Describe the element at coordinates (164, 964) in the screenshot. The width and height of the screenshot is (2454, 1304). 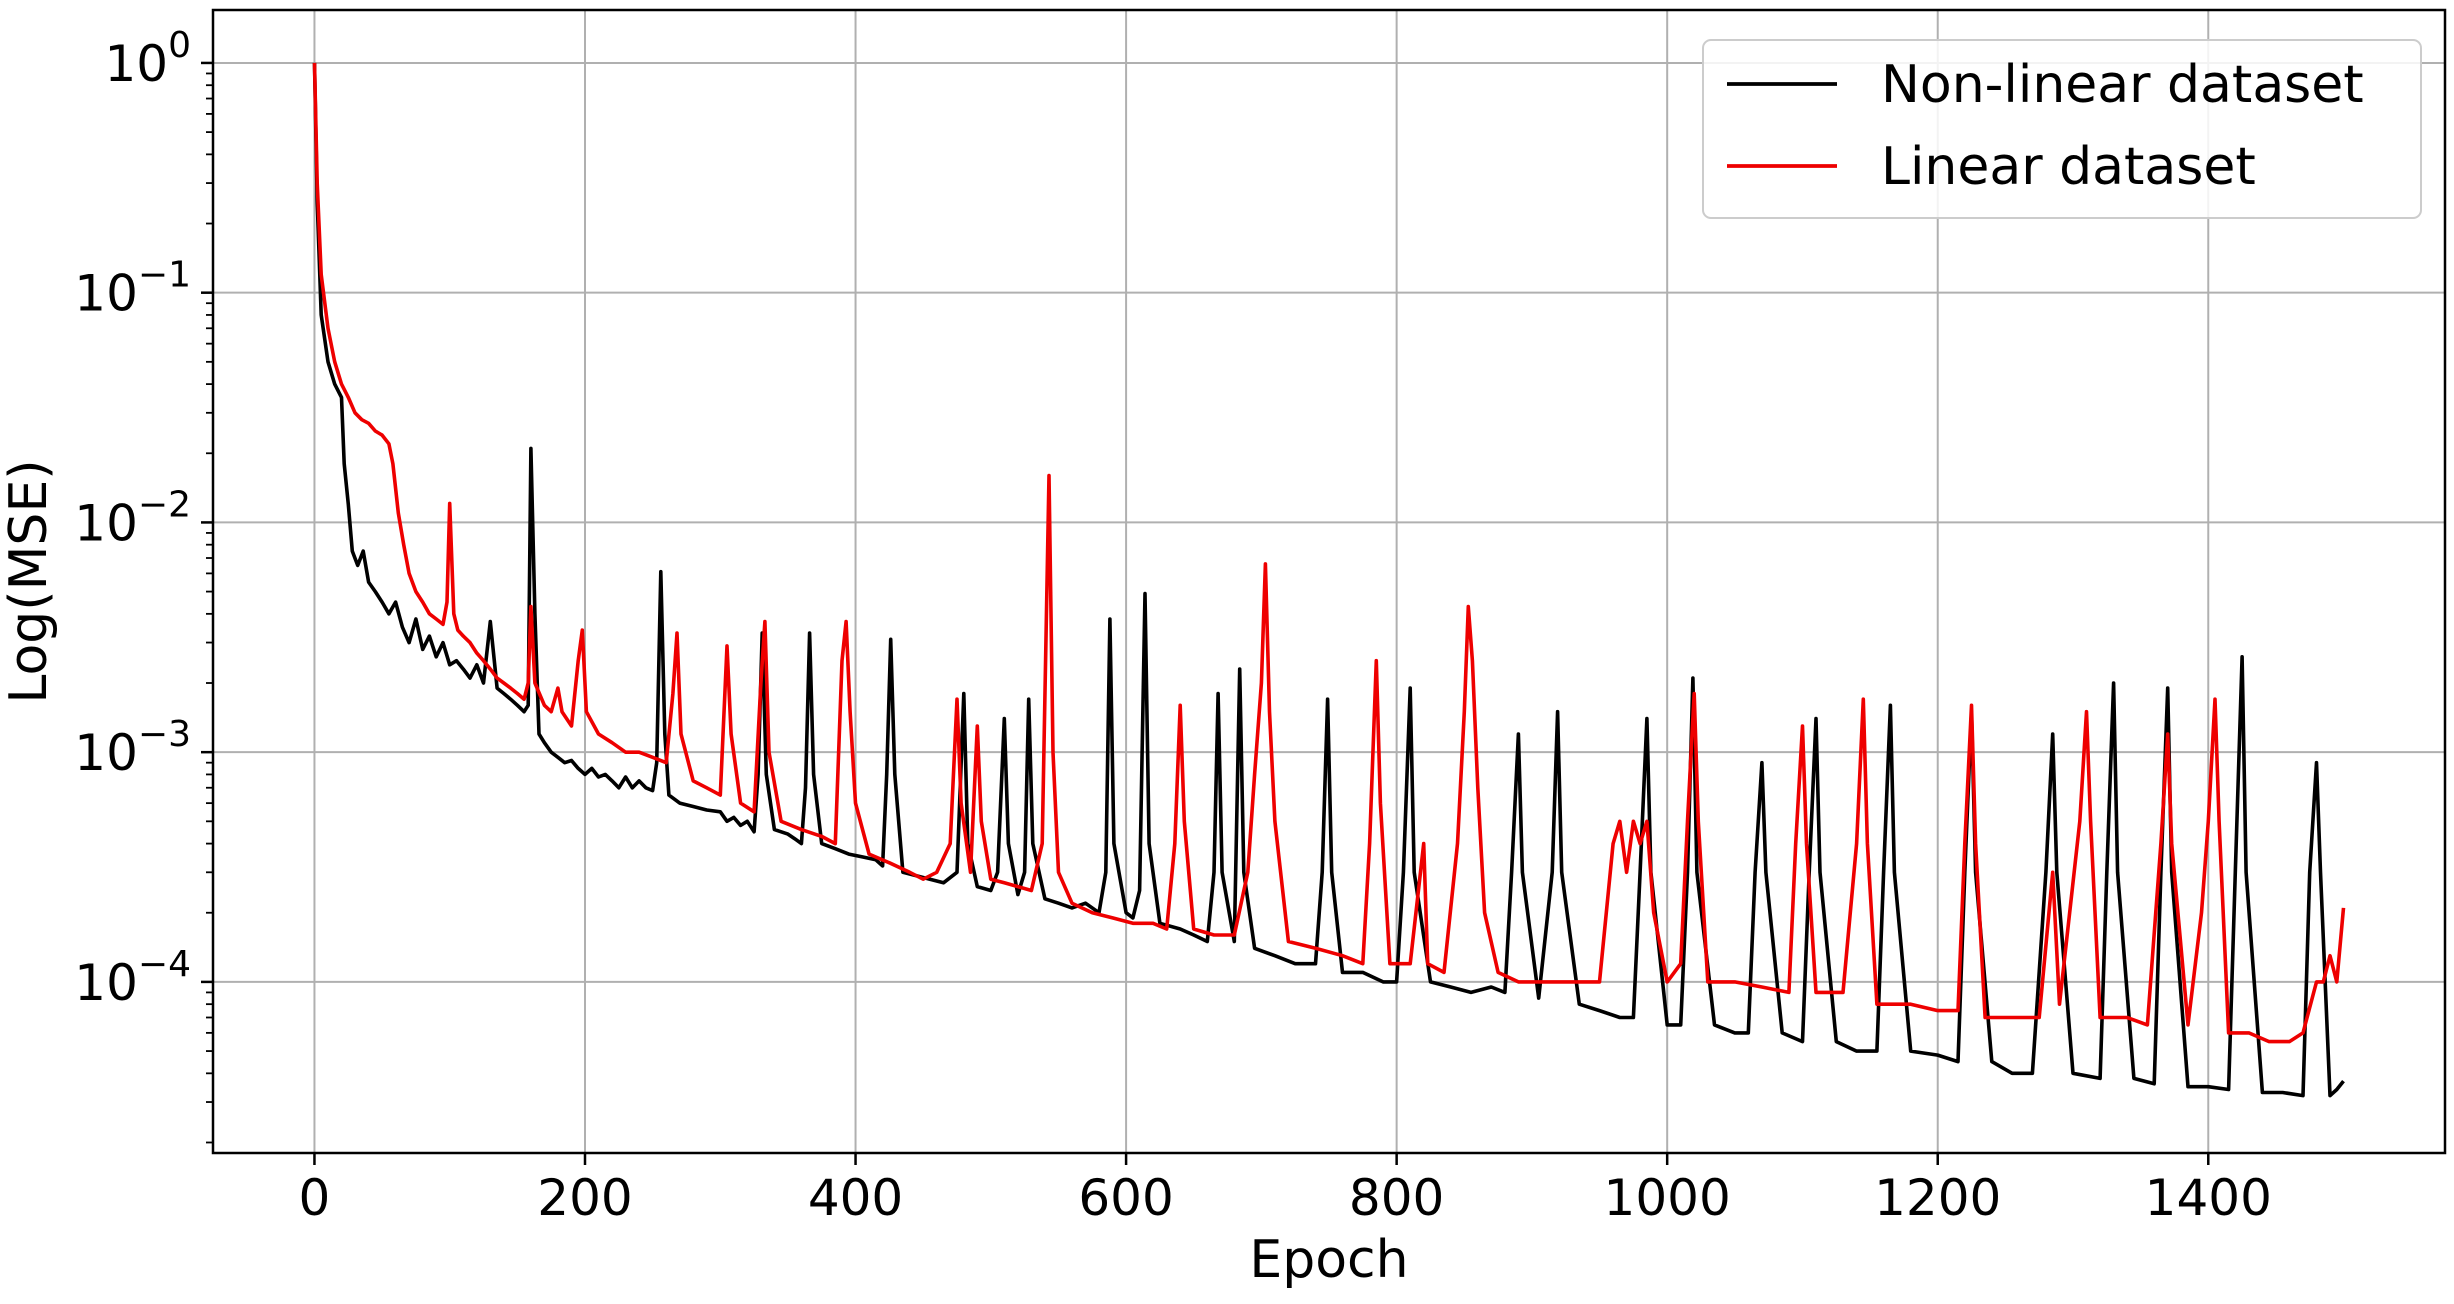
I see `y-tick-exponent: −4` at that location.